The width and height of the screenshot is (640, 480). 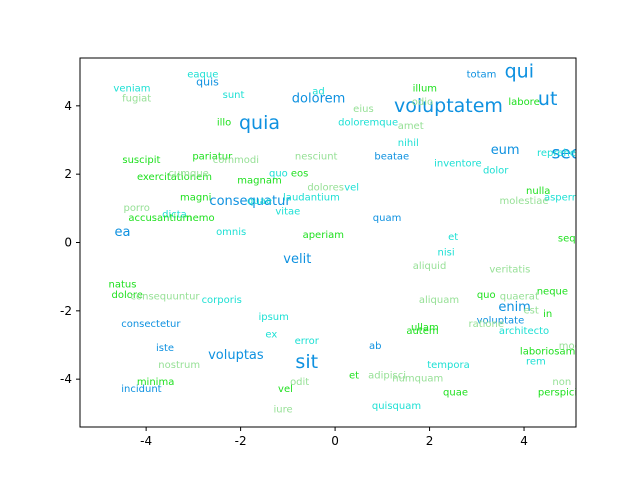 What do you see at coordinates (509, 269) in the screenshot?
I see `word-point: veritatis` at bounding box center [509, 269].